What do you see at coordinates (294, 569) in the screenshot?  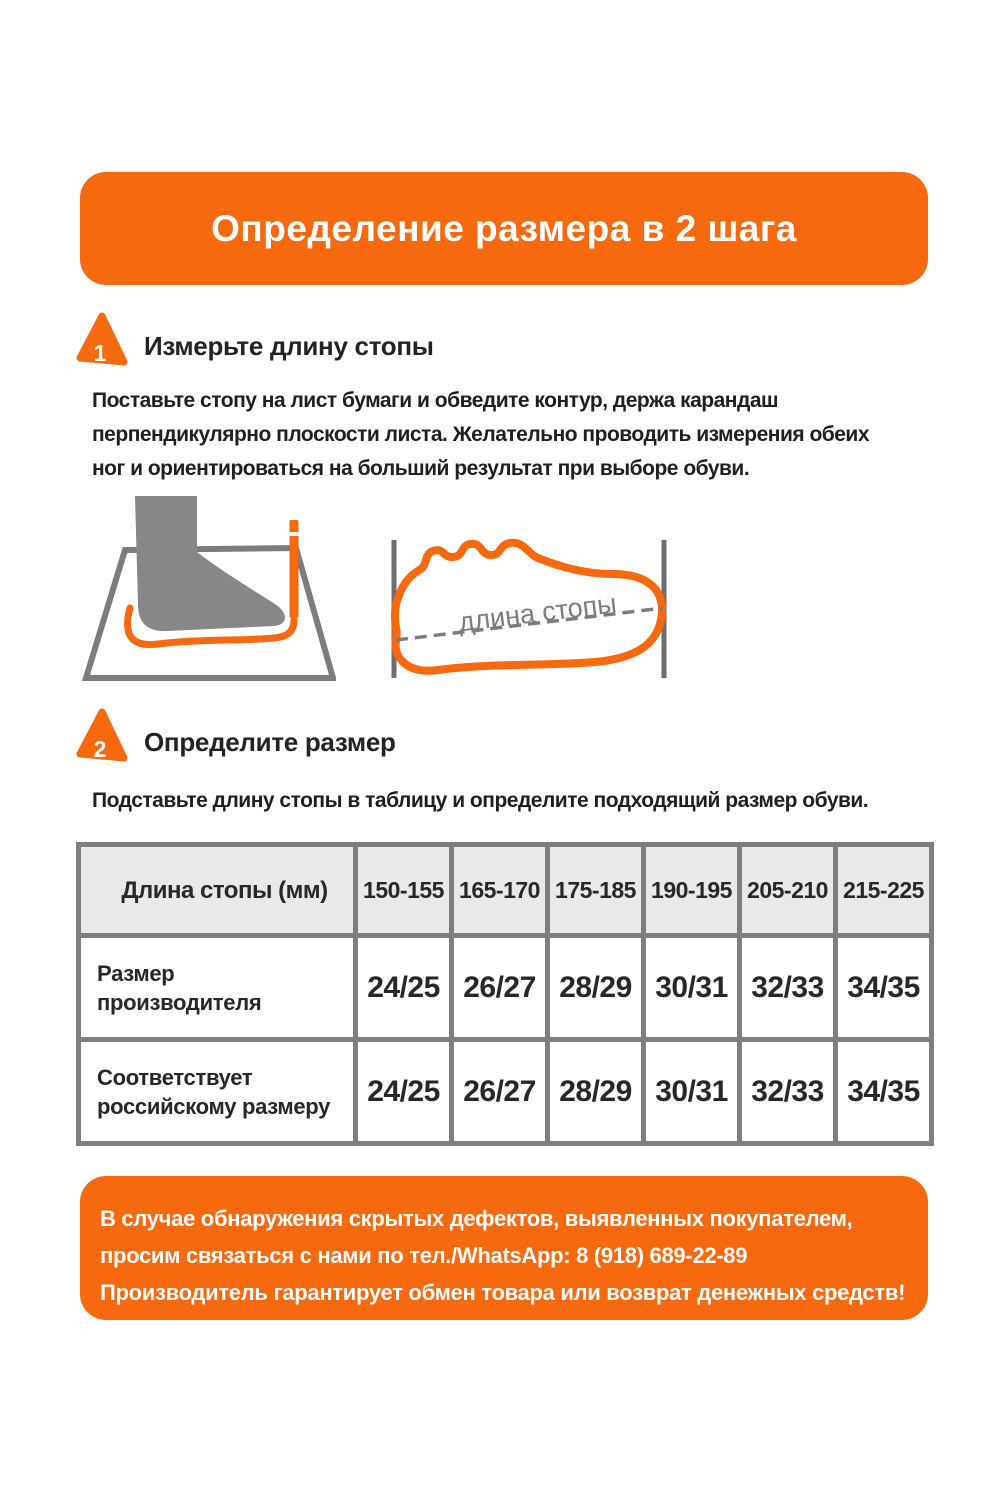 I see `pencil-icon` at bounding box center [294, 569].